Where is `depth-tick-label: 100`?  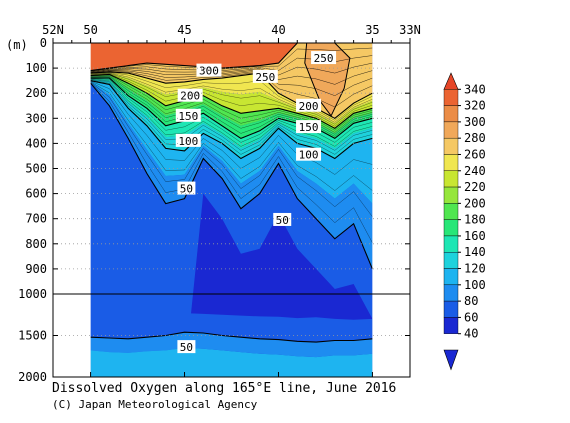
depth-tick-label: 100 is located at coordinates (36, 68).